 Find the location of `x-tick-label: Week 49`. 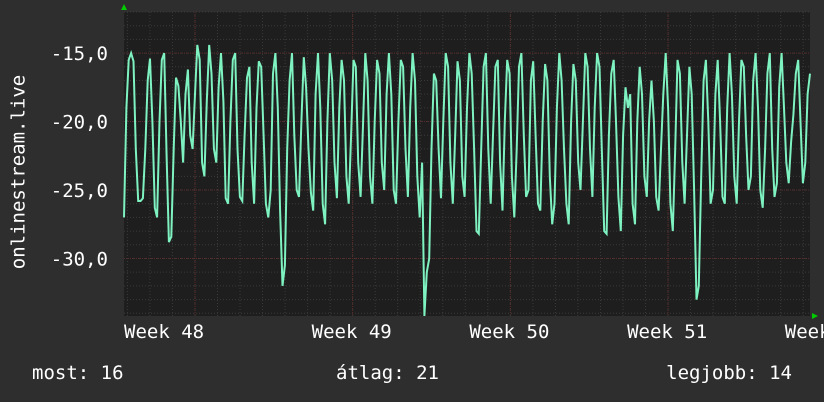

x-tick-label: Week 49 is located at coordinates (352, 332).